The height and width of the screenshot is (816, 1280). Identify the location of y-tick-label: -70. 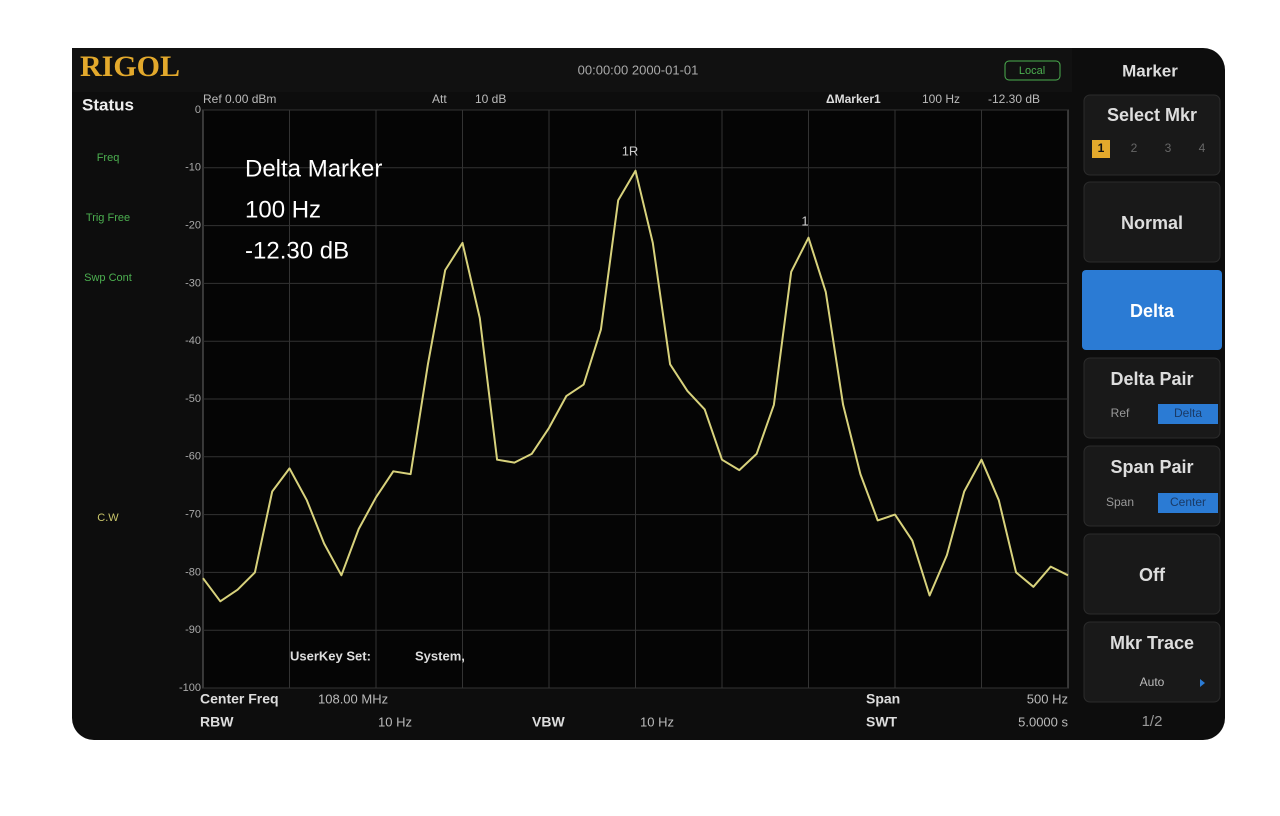
(193, 515).